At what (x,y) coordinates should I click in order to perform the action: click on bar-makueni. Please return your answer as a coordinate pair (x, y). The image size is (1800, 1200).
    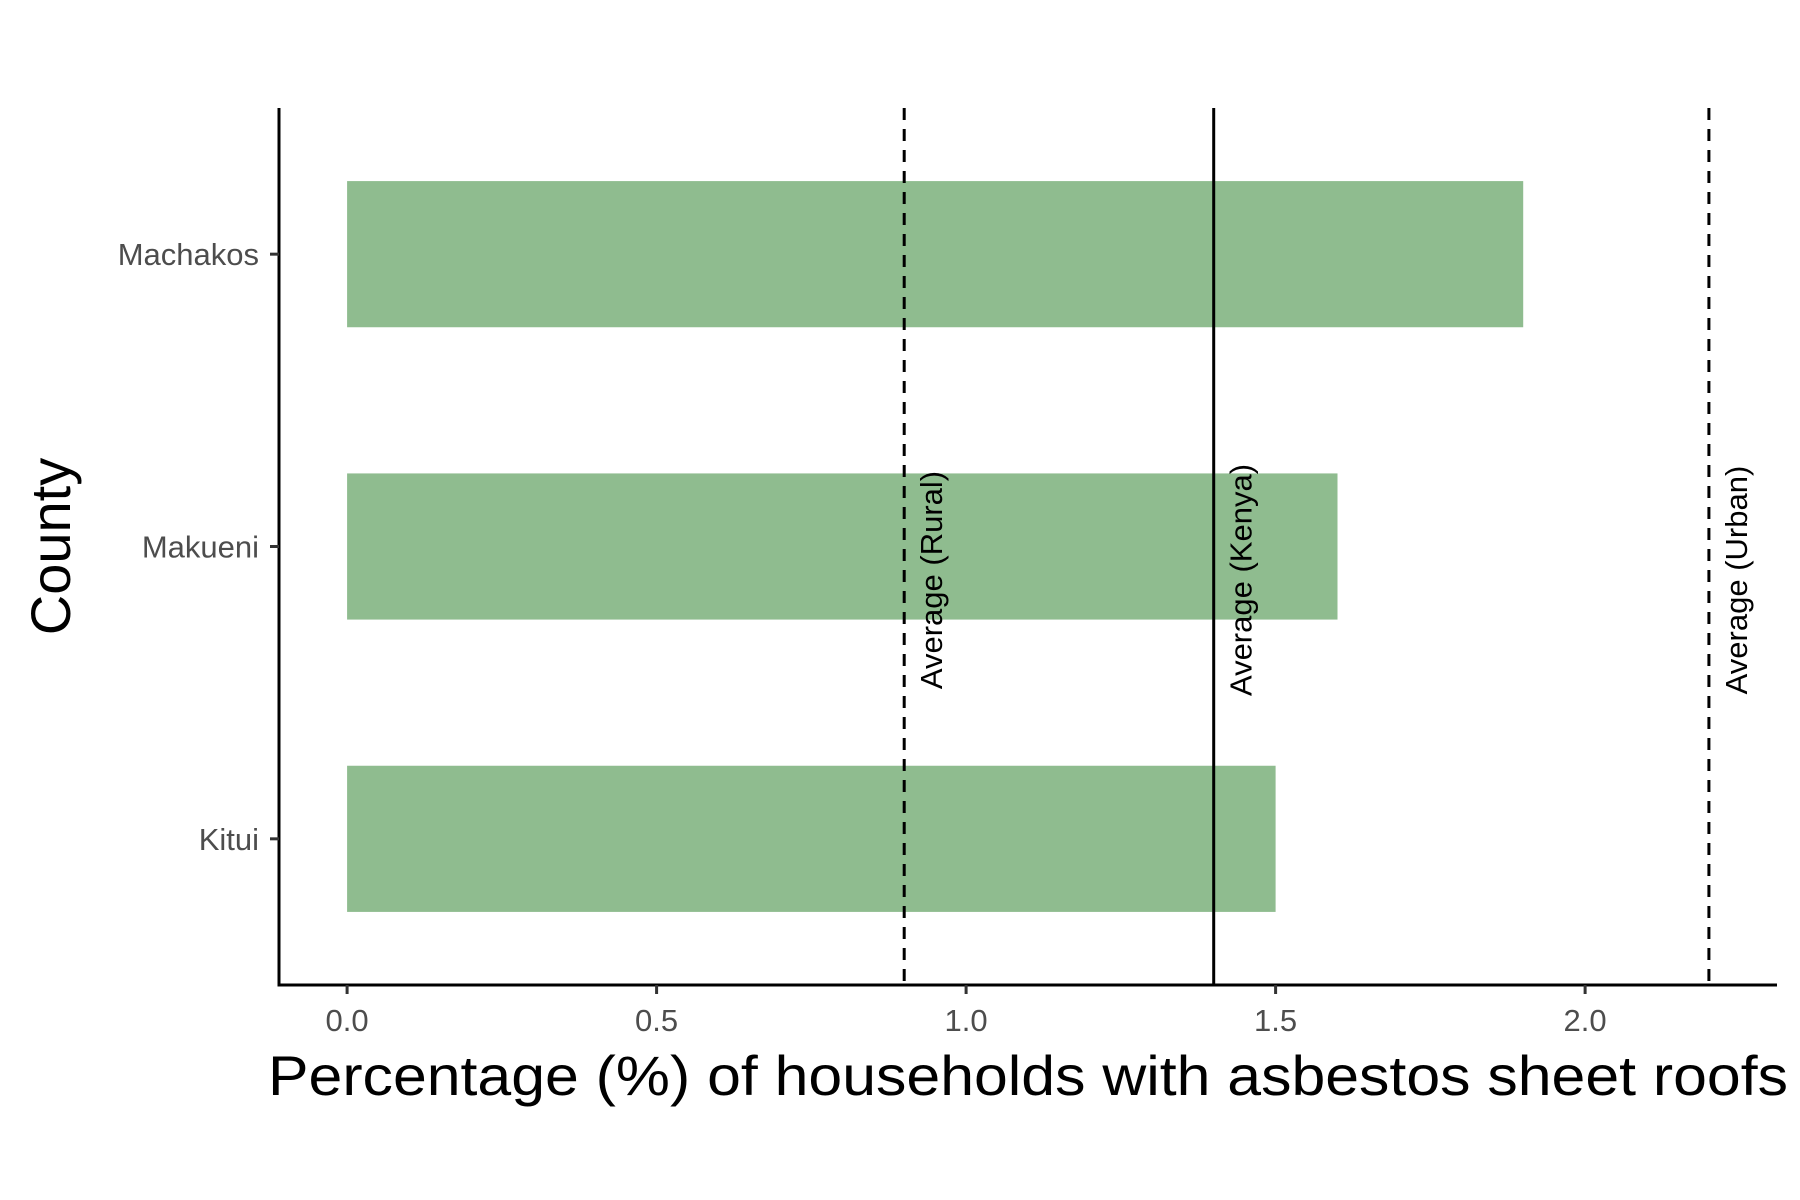
    Looking at the image, I should click on (842, 546).